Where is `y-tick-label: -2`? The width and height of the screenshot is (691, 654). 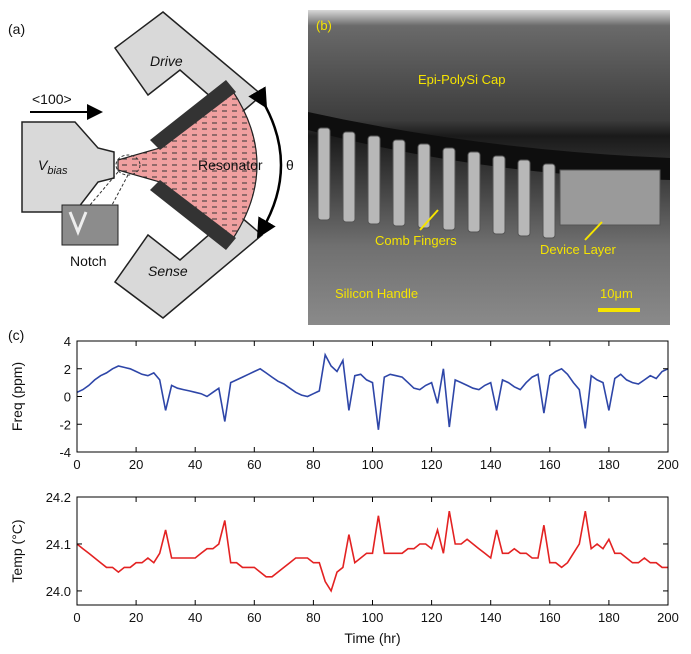 y-tick-label: -2 is located at coordinates (65, 424).